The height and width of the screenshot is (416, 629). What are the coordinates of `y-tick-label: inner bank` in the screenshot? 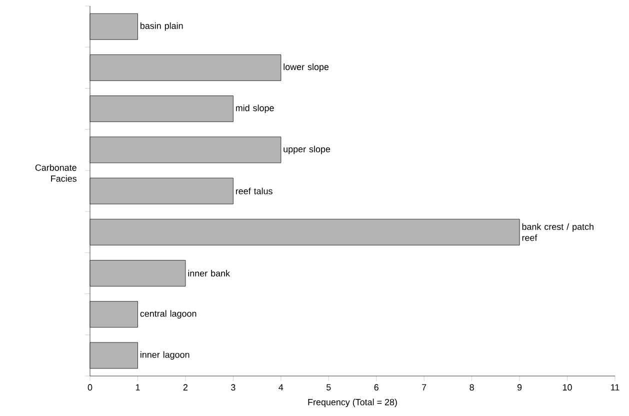 It's located at (209, 273).